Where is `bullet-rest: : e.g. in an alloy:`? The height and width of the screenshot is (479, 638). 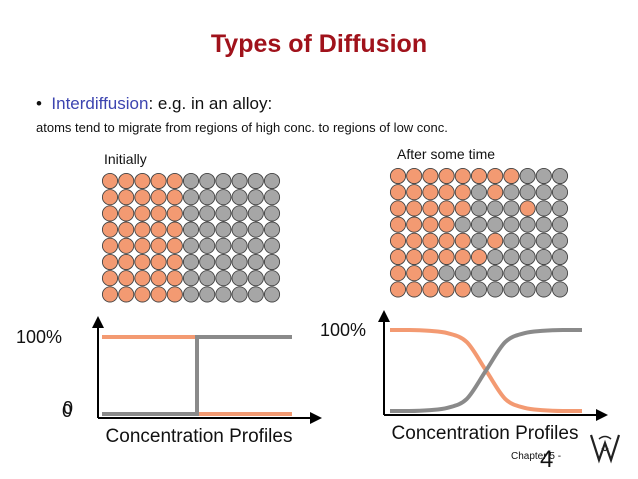 bullet-rest: : e.g. in an alloy: is located at coordinates (210, 103).